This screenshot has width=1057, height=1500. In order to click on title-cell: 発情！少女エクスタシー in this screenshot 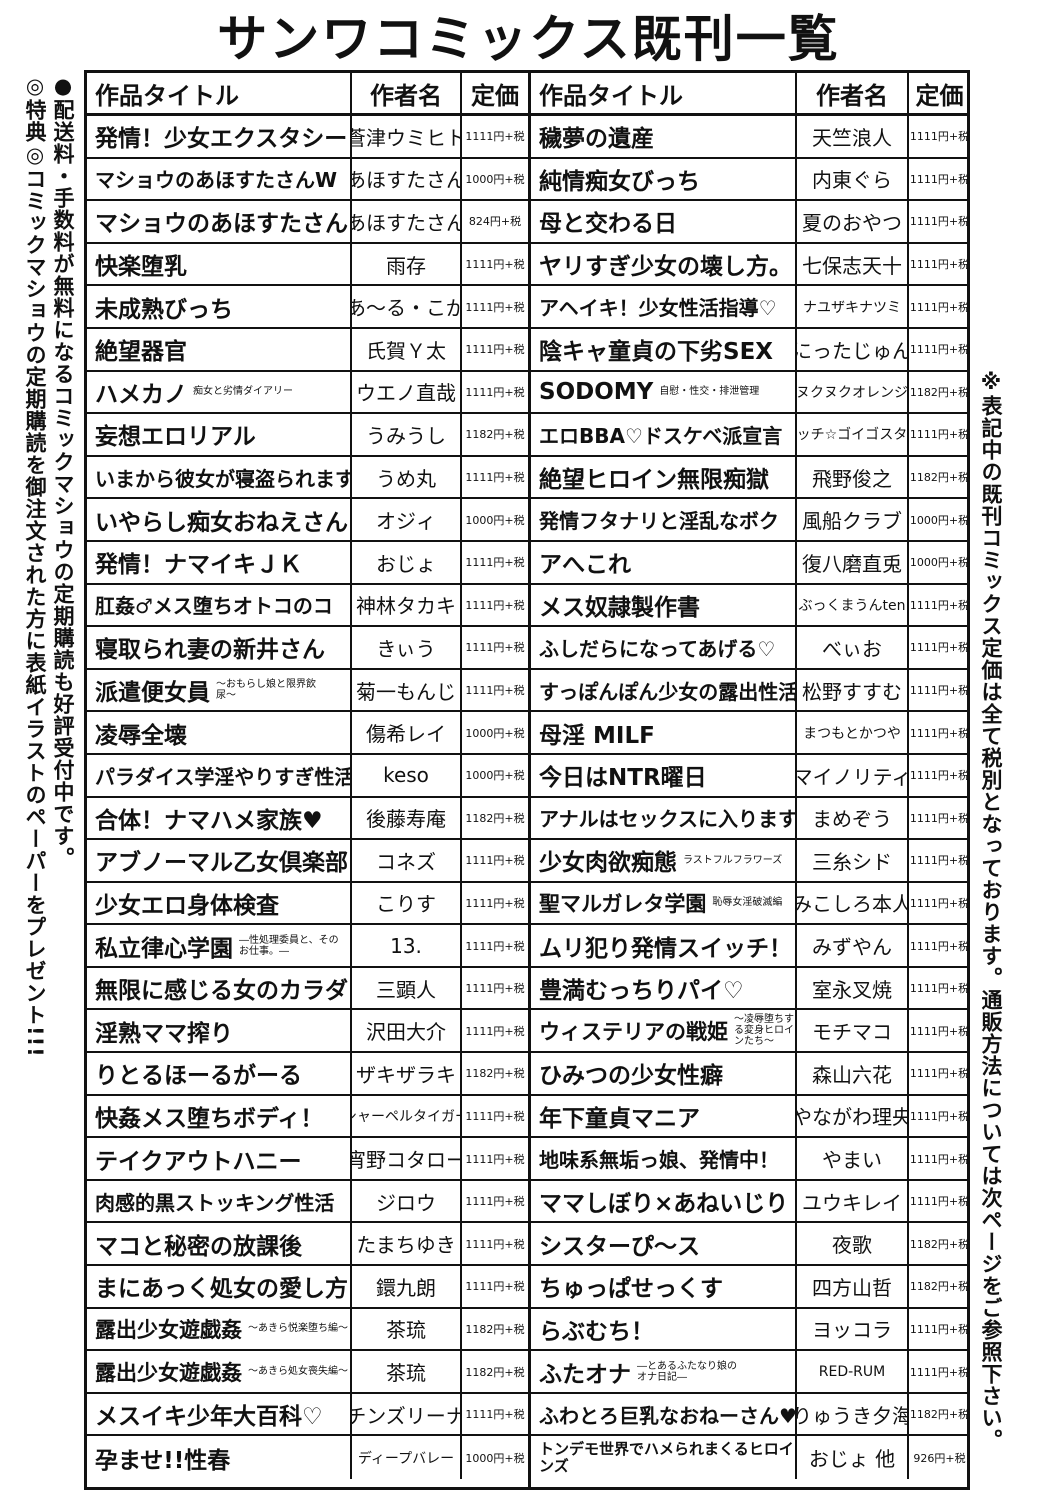, I will do `click(219, 136)`.